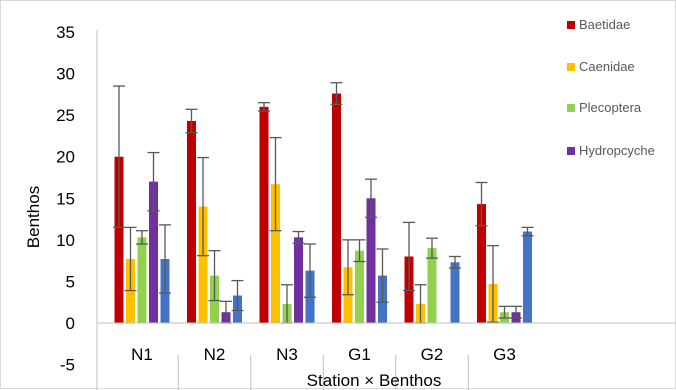  I want to click on legend-label: Hydropcyche, so click(617, 150).